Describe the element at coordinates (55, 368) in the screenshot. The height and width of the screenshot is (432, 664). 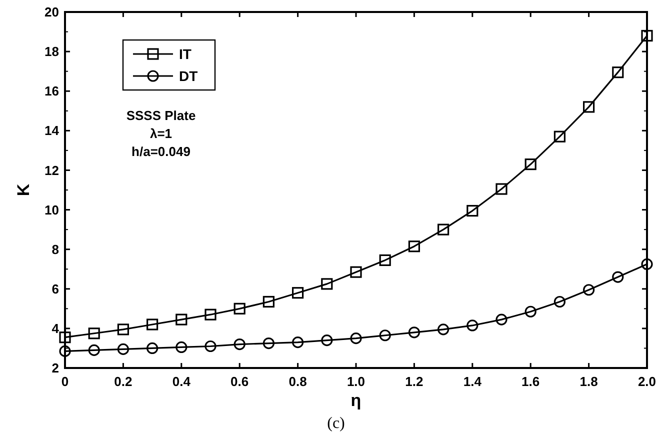
I see `y-tick-label: 2` at that location.